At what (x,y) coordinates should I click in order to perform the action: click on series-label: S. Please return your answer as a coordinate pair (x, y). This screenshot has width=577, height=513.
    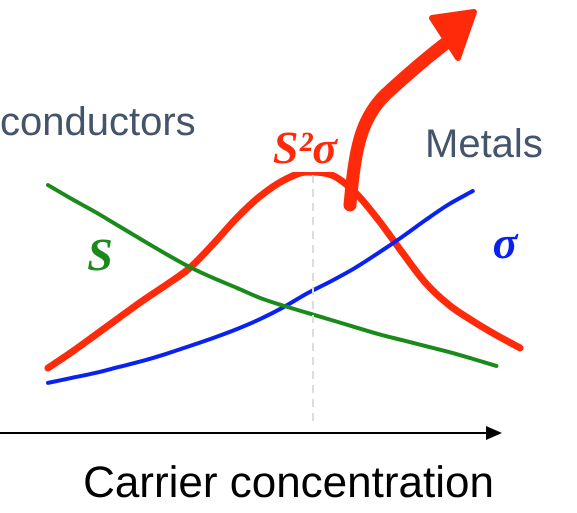
    Looking at the image, I should click on (100, 254).